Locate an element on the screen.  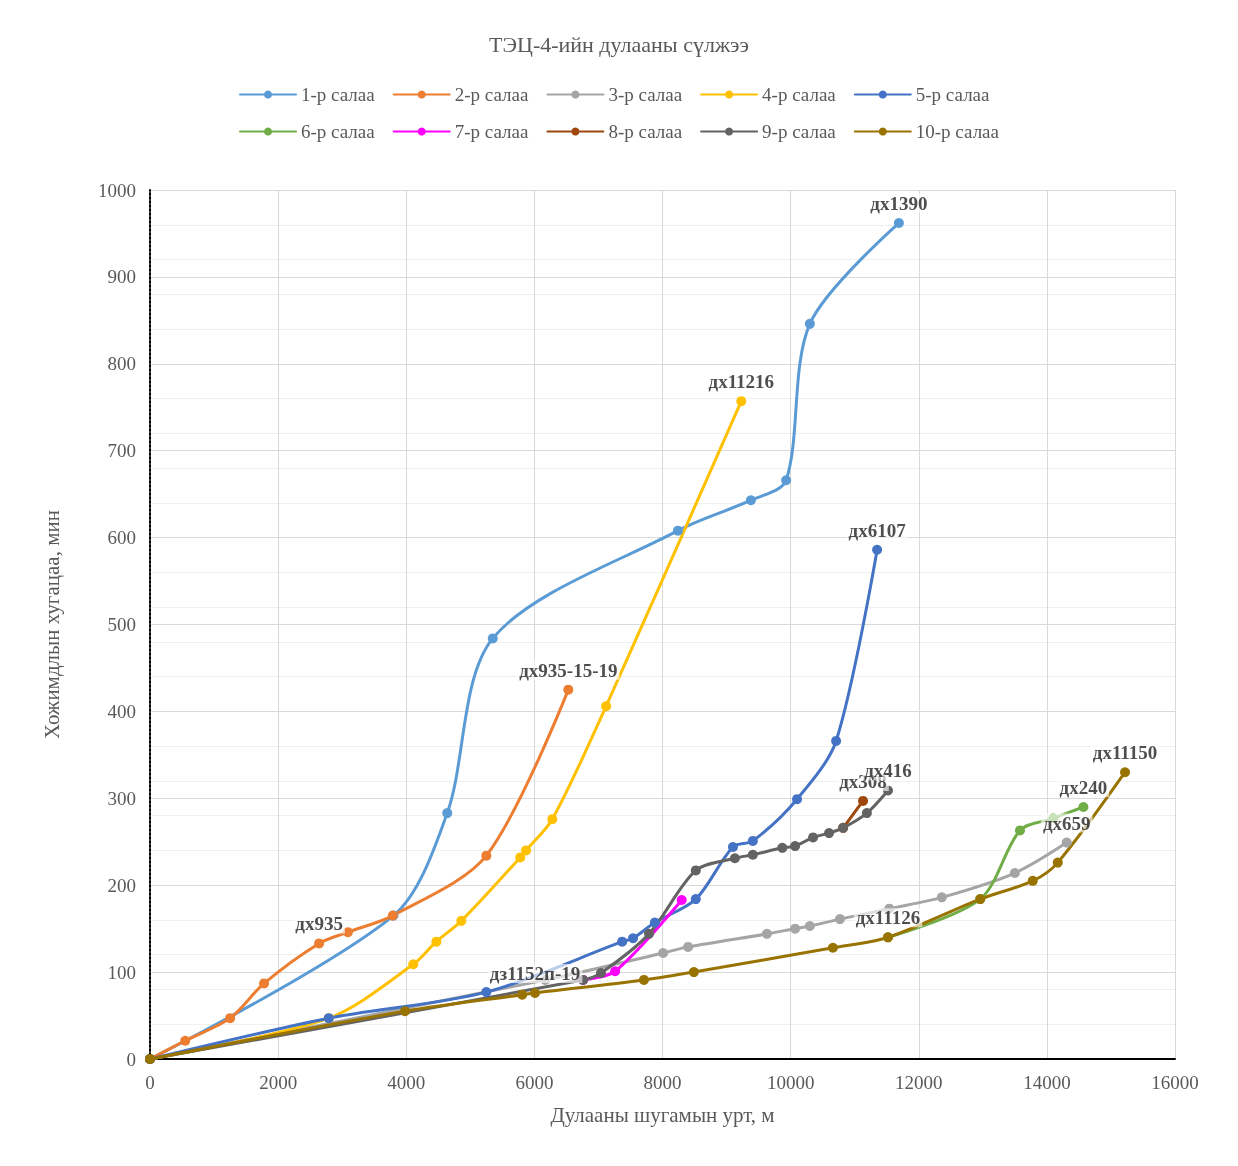
y-tick-label: 1000 is located at coordinates (117, 190).